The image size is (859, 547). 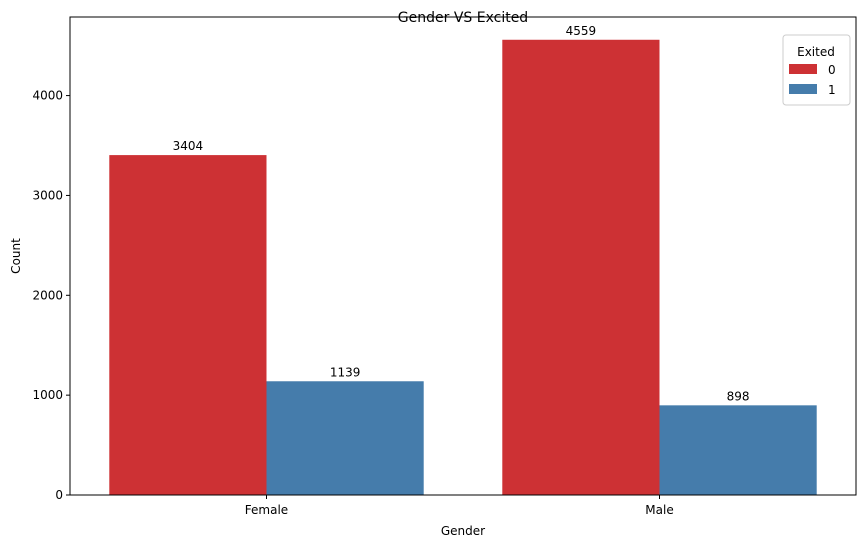 What do you see at coordinates (738, 396) in the screenshot?
I see `data-label-male-exited-1: 898` at bounding box center [738, 396].